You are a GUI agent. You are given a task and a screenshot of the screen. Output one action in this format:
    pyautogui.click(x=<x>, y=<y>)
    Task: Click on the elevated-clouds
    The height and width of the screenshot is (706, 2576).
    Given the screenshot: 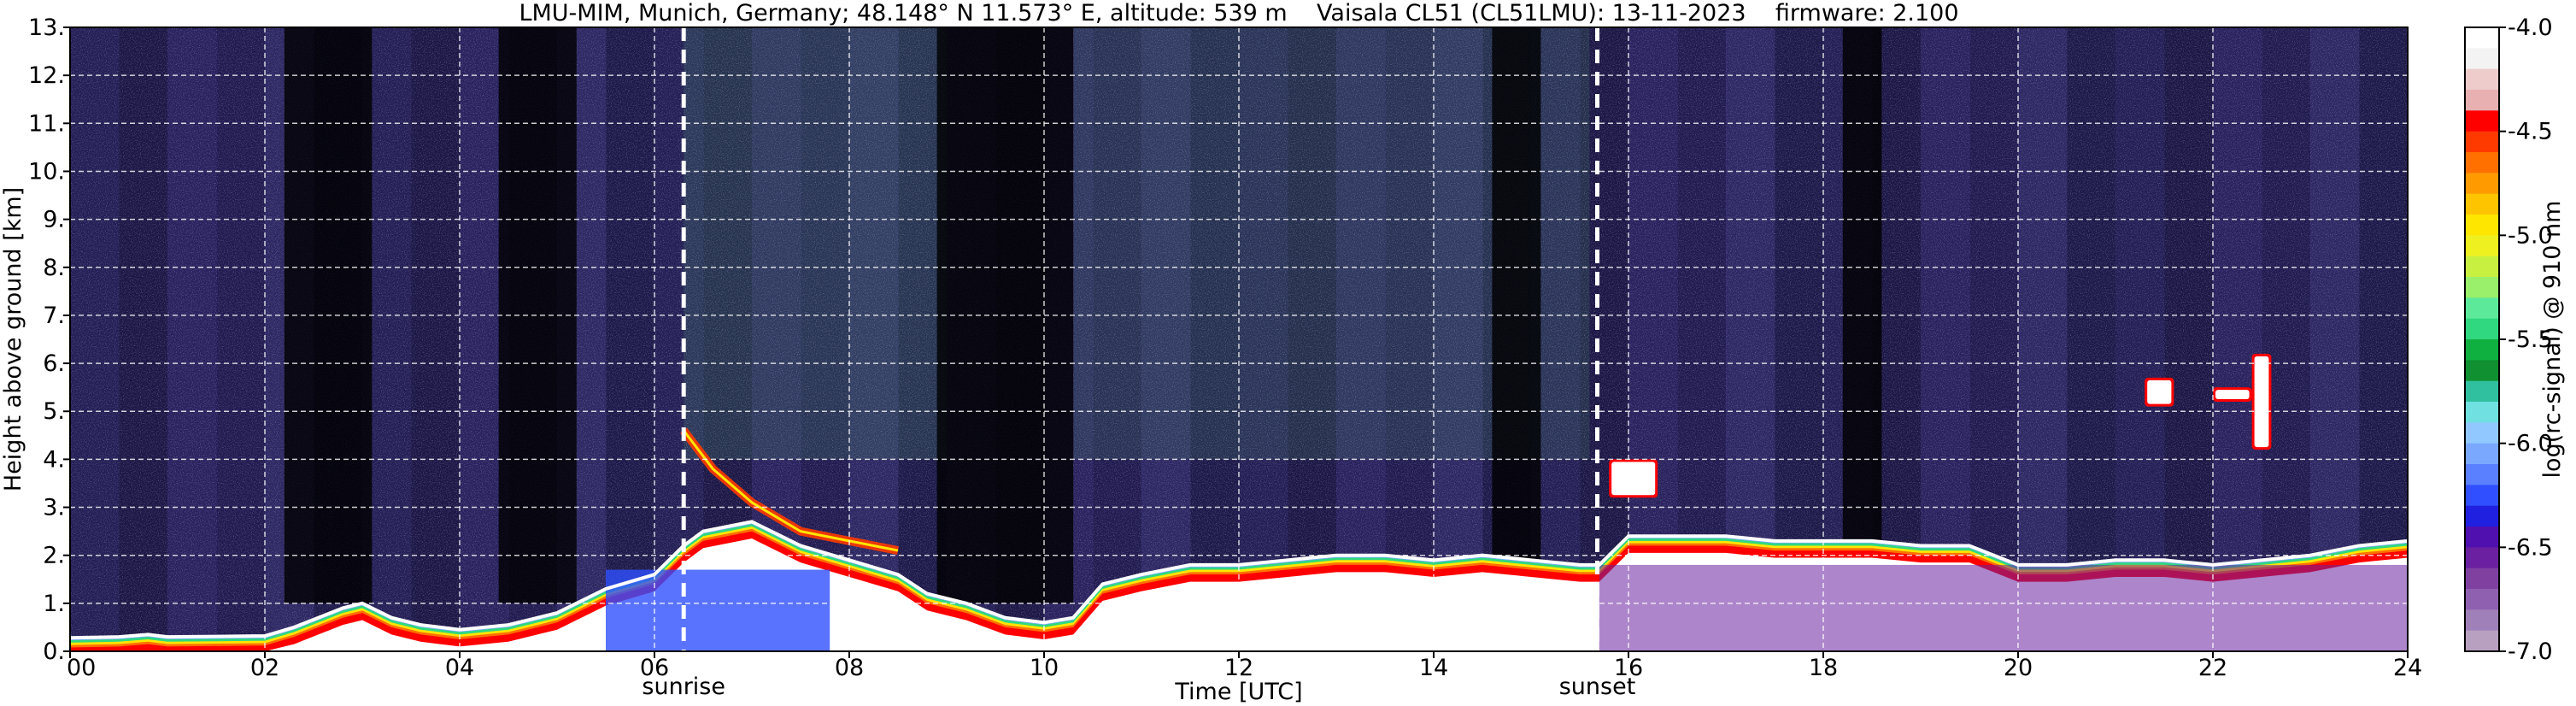 What is the action you would take?
    pyautogui.click(x=1940, y=425)
    